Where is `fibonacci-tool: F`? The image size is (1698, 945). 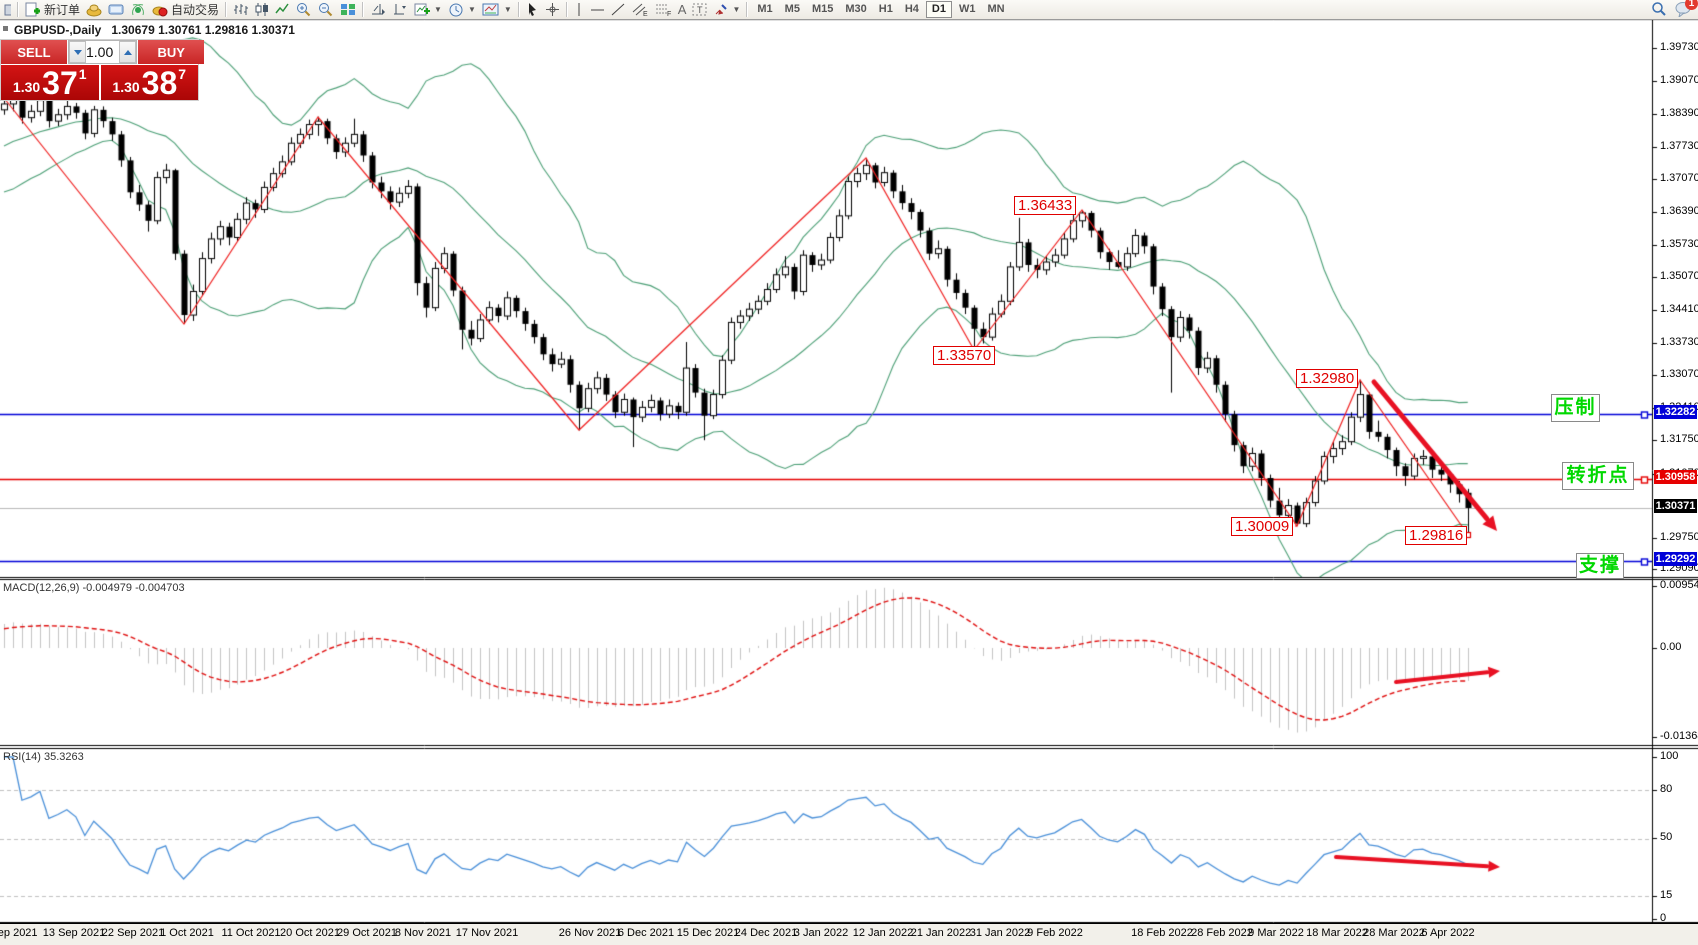 fibonacci-tool: F is located at coordinates (663, 9).